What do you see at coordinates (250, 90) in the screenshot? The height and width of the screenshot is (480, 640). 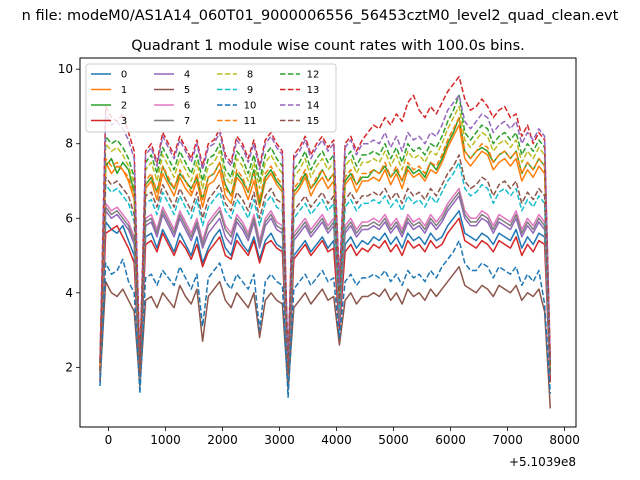 I see `legend-label-9: 9` at bounding box center [250, 90].